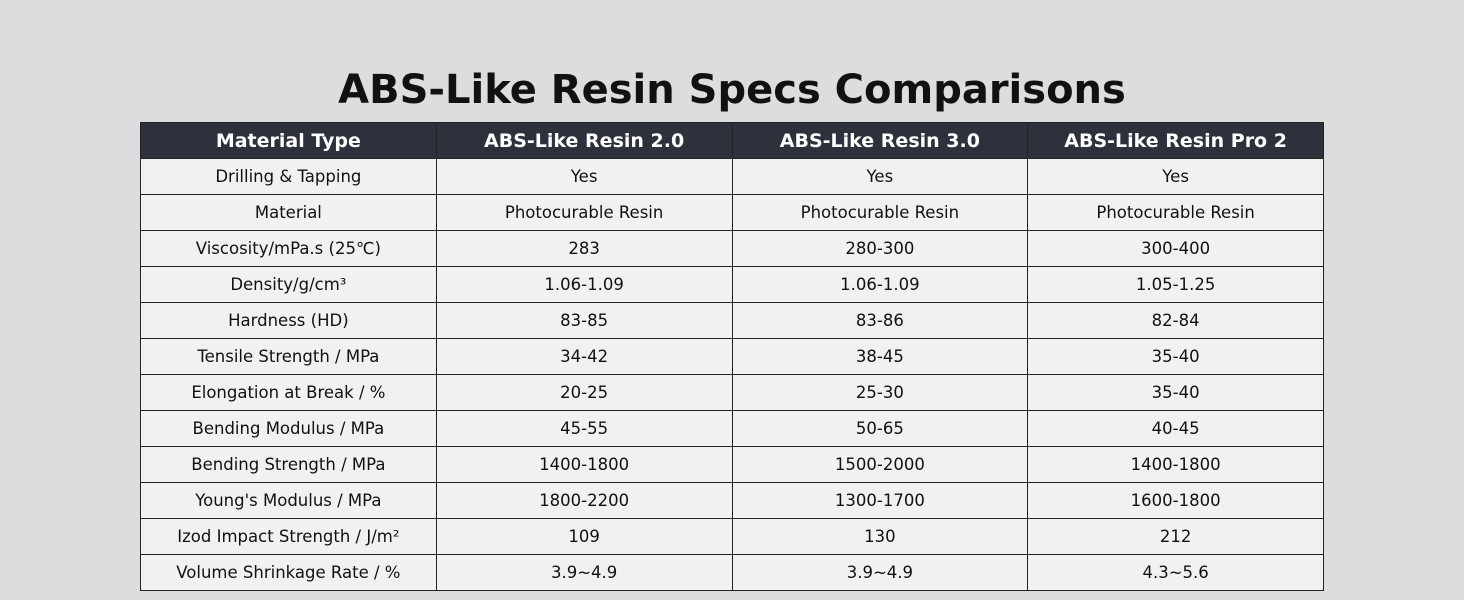  I want to click on cell: 45-55, so click(584, 428).